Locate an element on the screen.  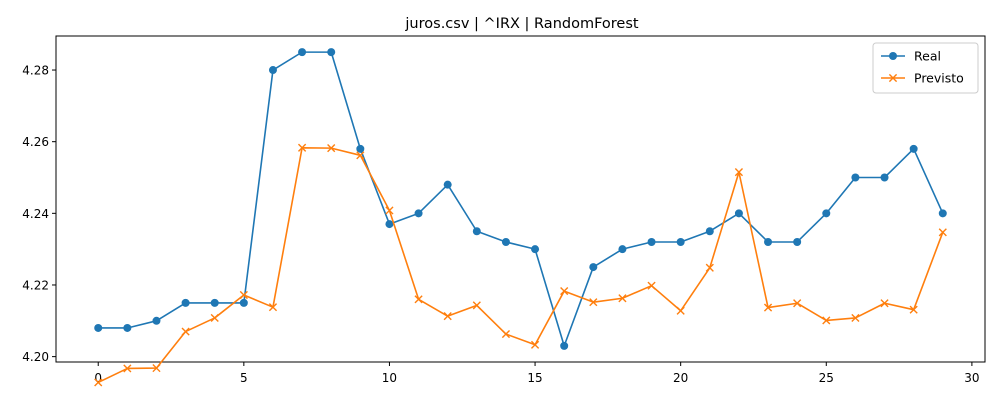
legend-item-real: Real is located at coordinates (911, 56).